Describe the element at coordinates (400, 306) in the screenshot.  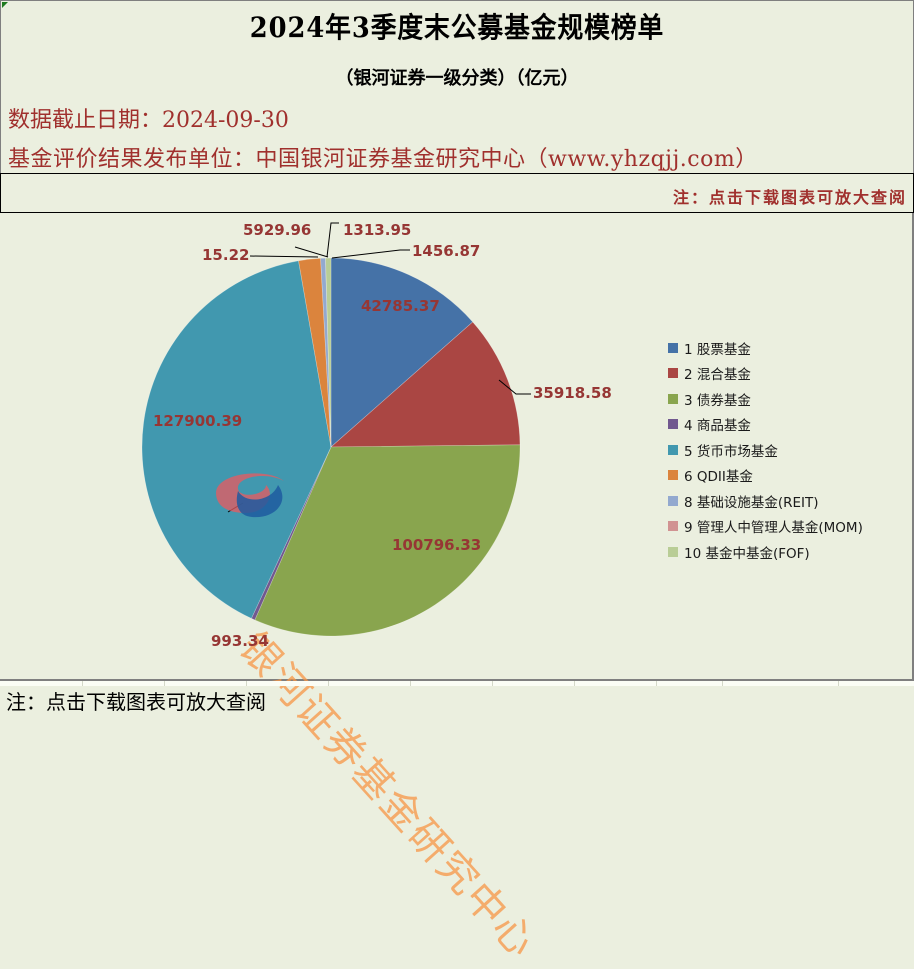
I see `data-label-stock: 42785.37` at that location.